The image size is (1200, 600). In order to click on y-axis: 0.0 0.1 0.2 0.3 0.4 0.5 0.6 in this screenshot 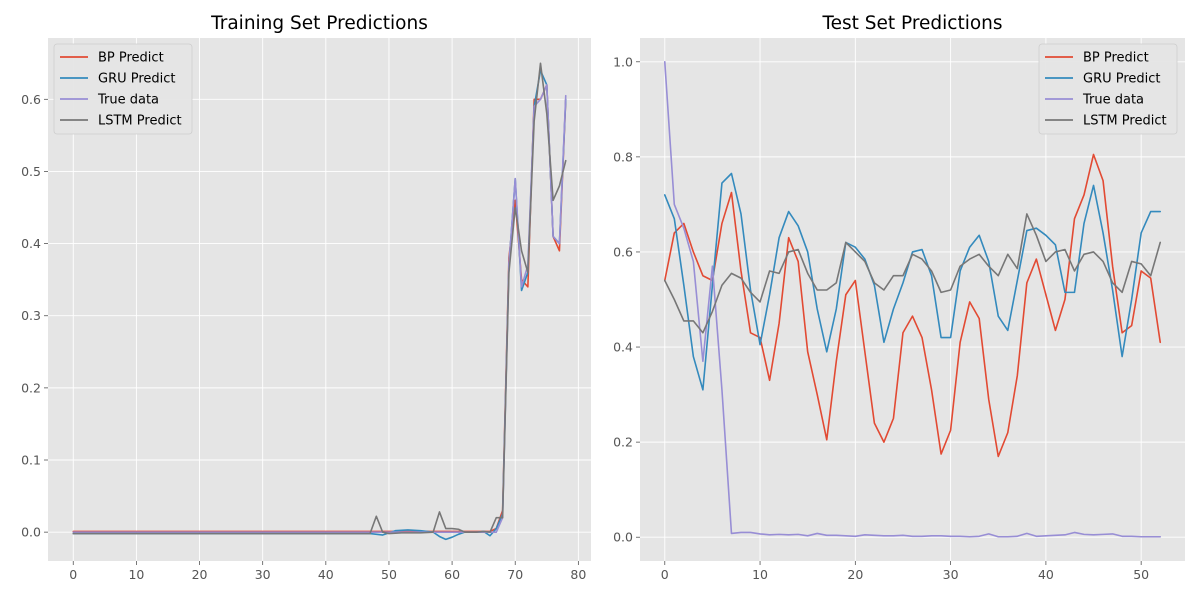, I will do `click(34, 316)`.